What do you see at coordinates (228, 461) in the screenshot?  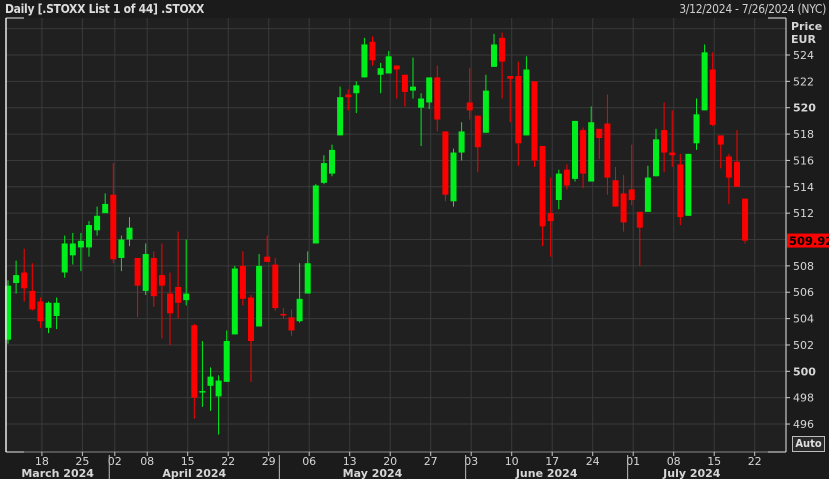 I see `x-tick-label: 22` at bounding box center [228, 461].